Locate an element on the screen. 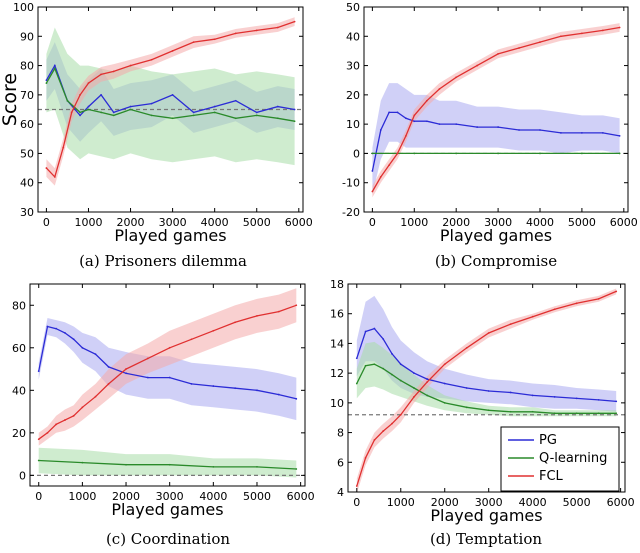 The image size is (640, 553). y-tick-label: 90 is located at coordinates (27, 36).